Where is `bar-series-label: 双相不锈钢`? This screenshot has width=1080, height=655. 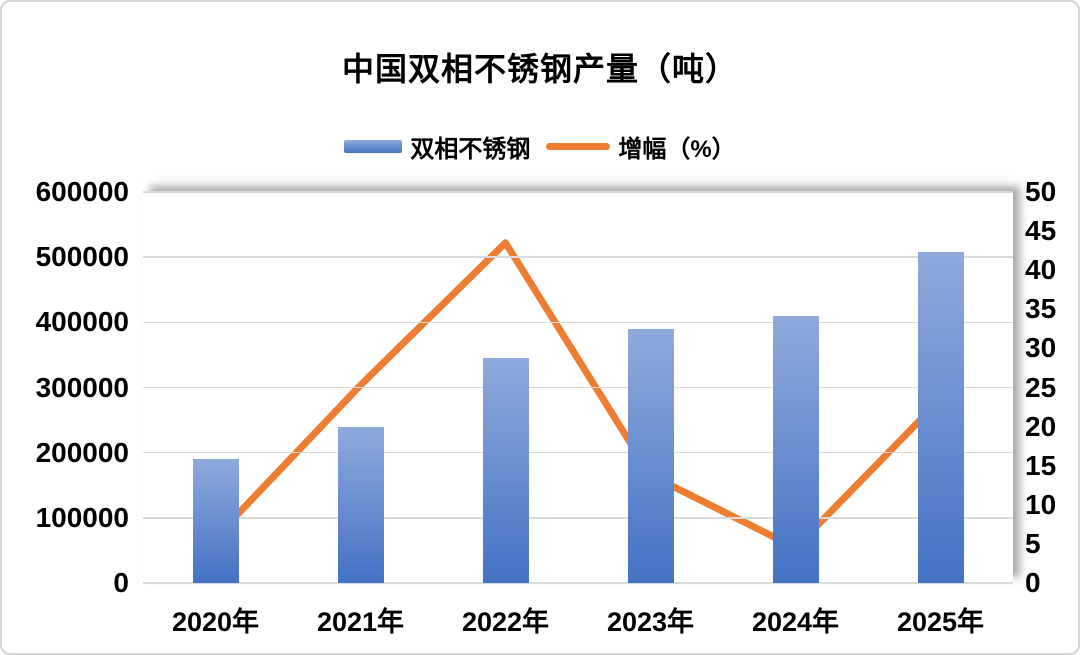
bar-series-label: 双相不锈钢 is located at coordinates (470, 149).